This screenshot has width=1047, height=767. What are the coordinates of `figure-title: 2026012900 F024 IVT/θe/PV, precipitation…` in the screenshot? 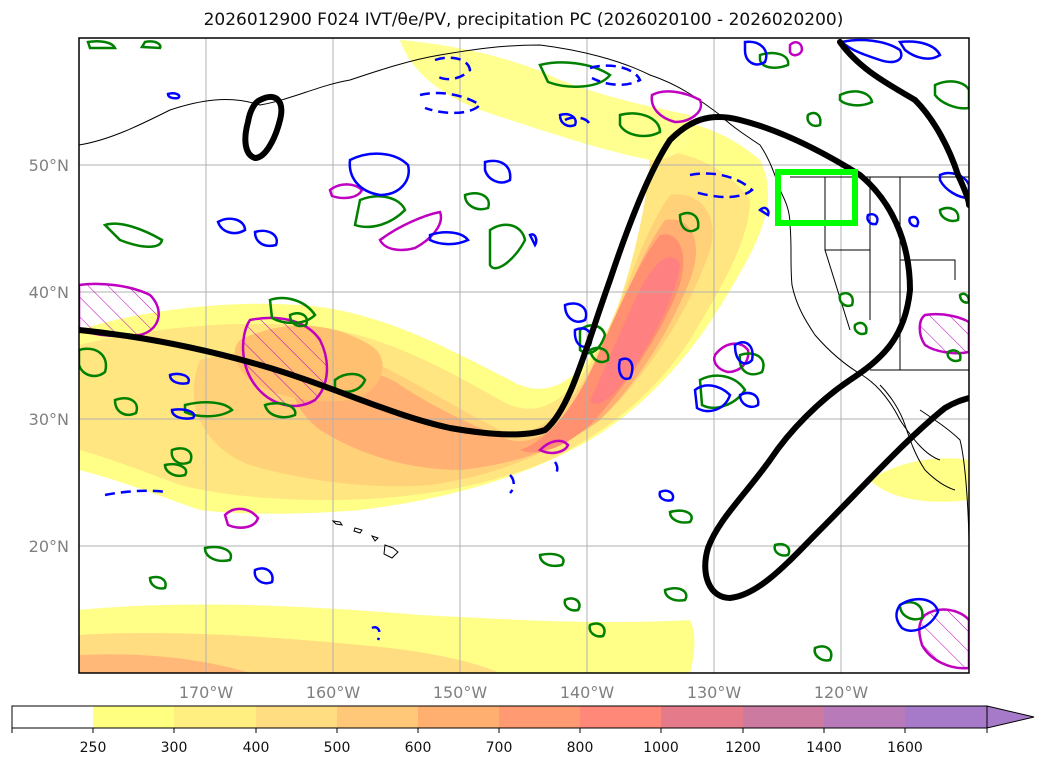 It's located at (523, 20).